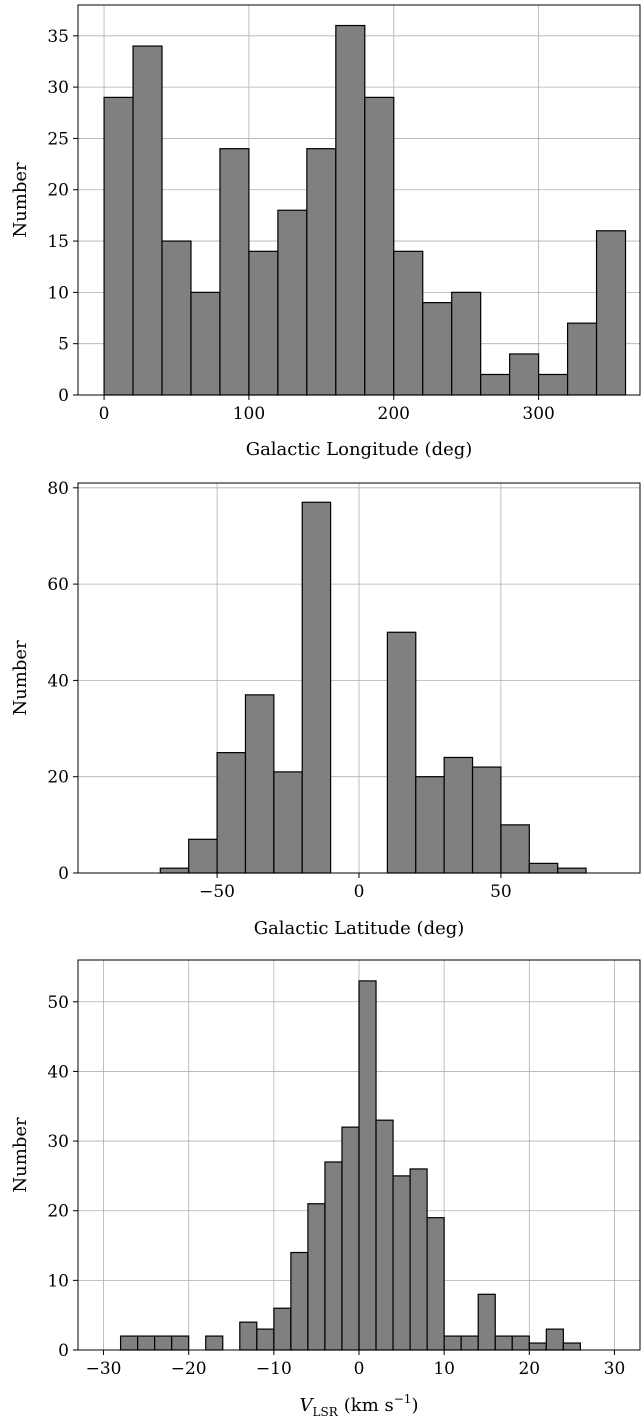  Describe the element at coordinates (369, 1405) in the screenshot. I see `vlsr-label-unit: (km s` at that location.